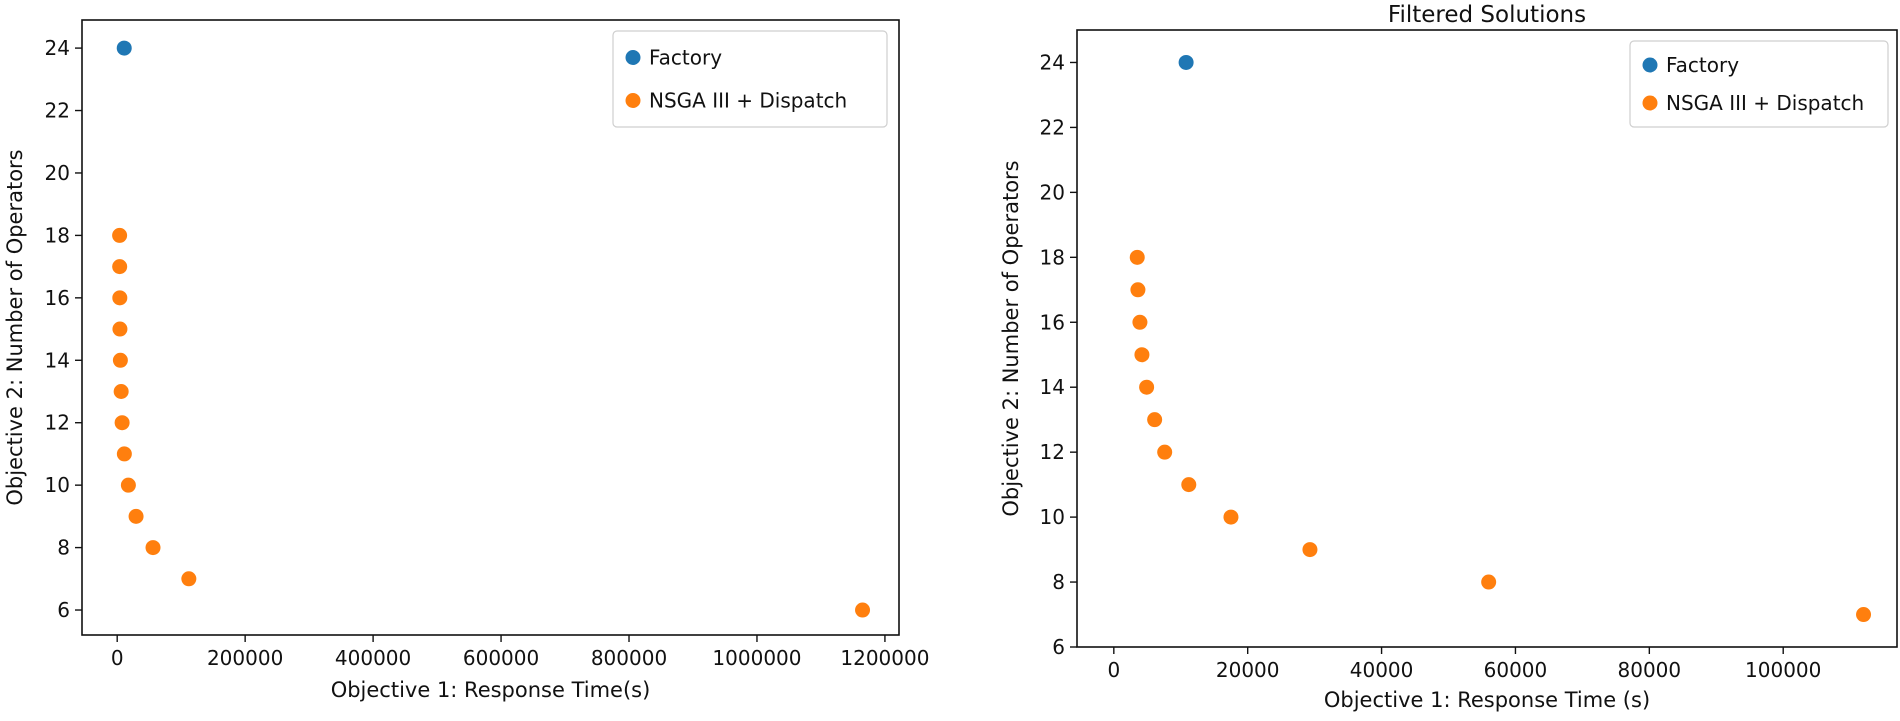 The height and width of the screenshot is (721, 1900). Describe the element at coordinates (1650, 670) in the screenshot. I see `x-tick-label: 80000` at that location.